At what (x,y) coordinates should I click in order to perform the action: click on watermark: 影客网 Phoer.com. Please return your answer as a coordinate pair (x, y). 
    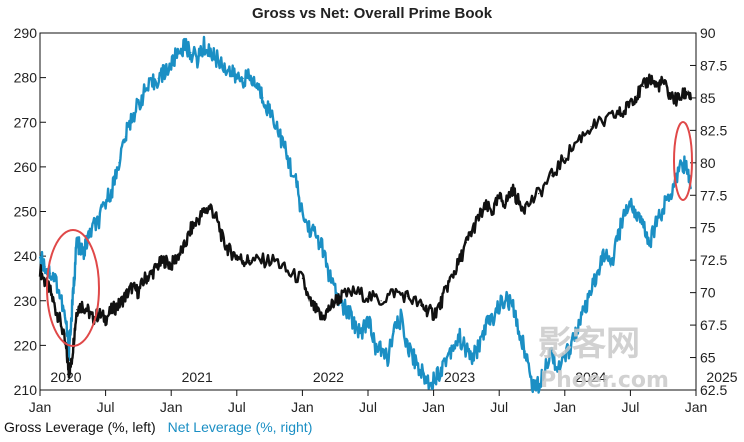
    Looking at the image, I should click on (603, 358).